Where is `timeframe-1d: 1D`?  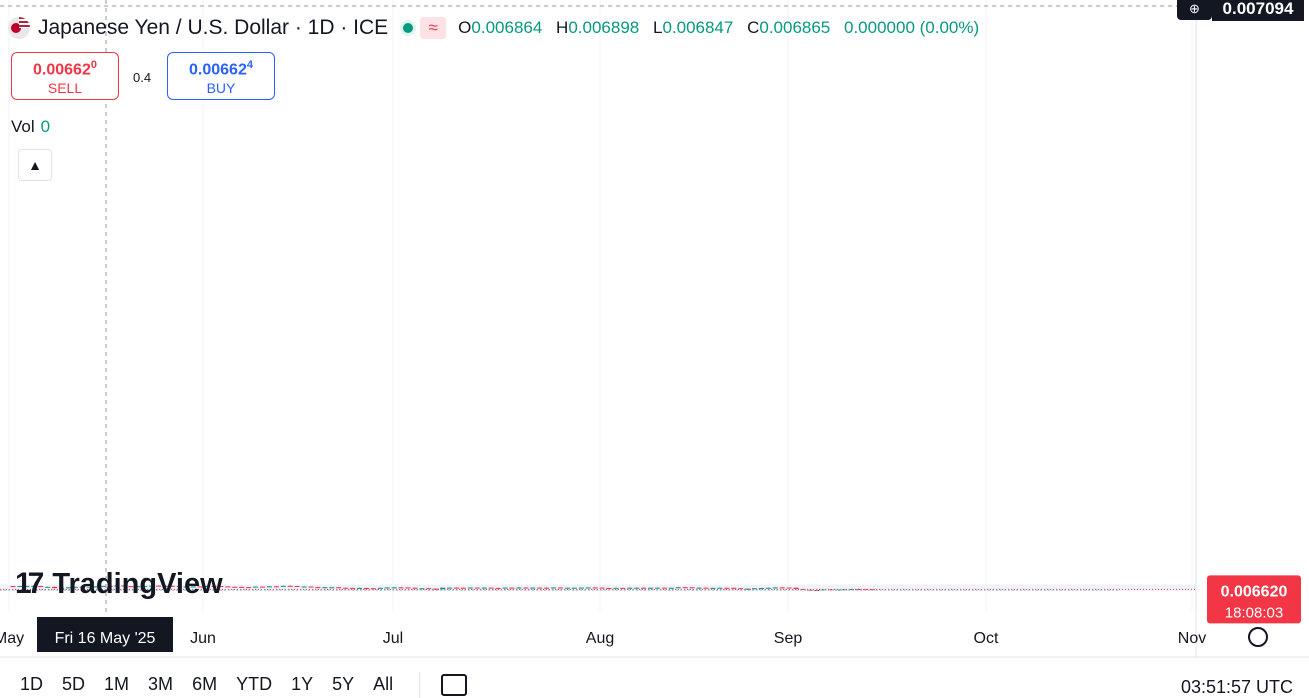 timeframe-1d: 1D is located at coordinates (32, 684).